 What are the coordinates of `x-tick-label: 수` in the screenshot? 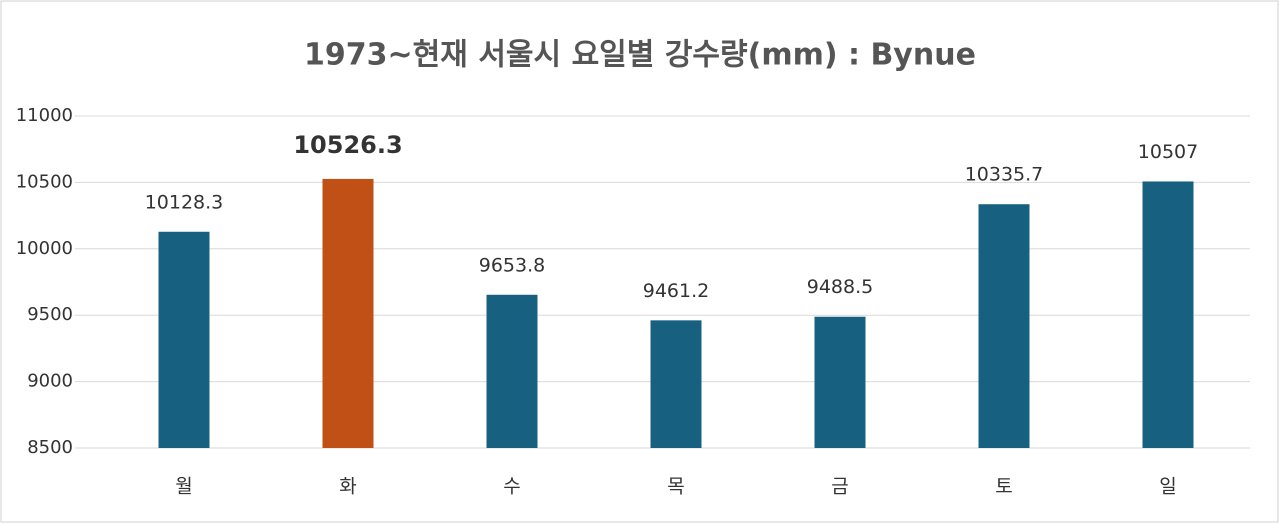 It's located at (511, 487).